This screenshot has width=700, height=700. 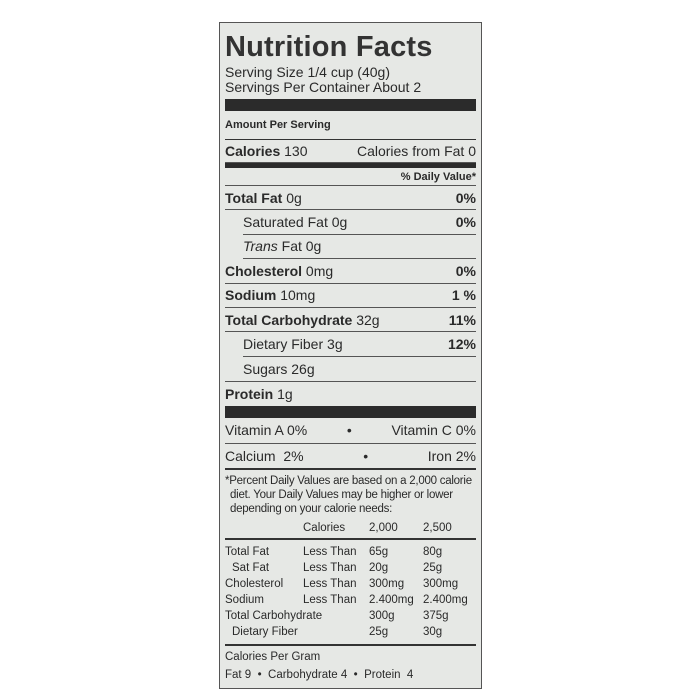 I want to click on nutrient-row-total-fat: Total Fat 0g 0%, so click(x=350, y=198).